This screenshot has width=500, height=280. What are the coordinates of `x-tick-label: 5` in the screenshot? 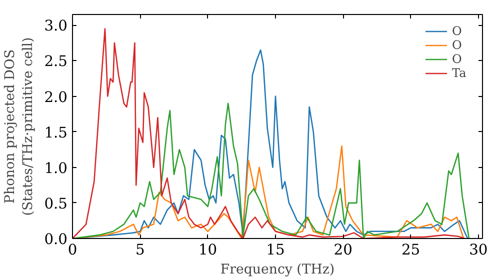 It's located at (140, 250).